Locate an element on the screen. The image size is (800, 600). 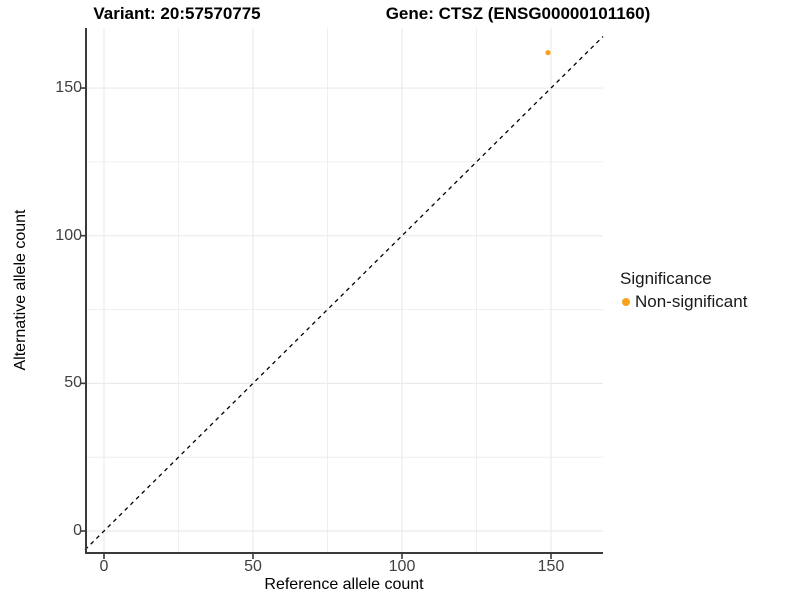
y-tick-label: 0 is located at coordinates (77, 530).